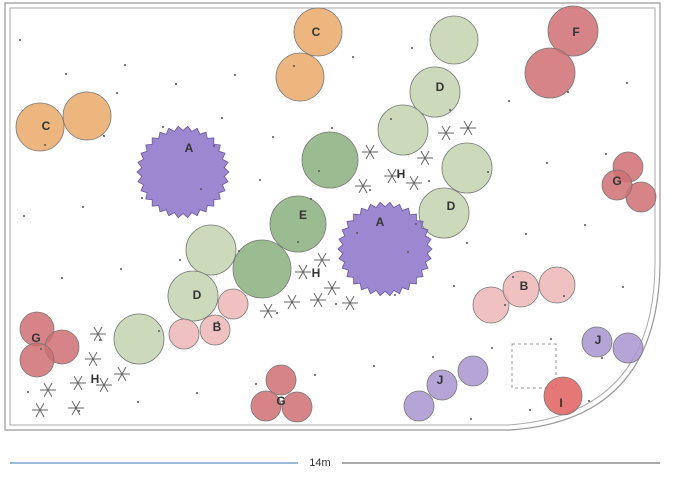  Describe the element at coordinates (303, 215) in the screenshot. I see `plant-label: E` at that location.